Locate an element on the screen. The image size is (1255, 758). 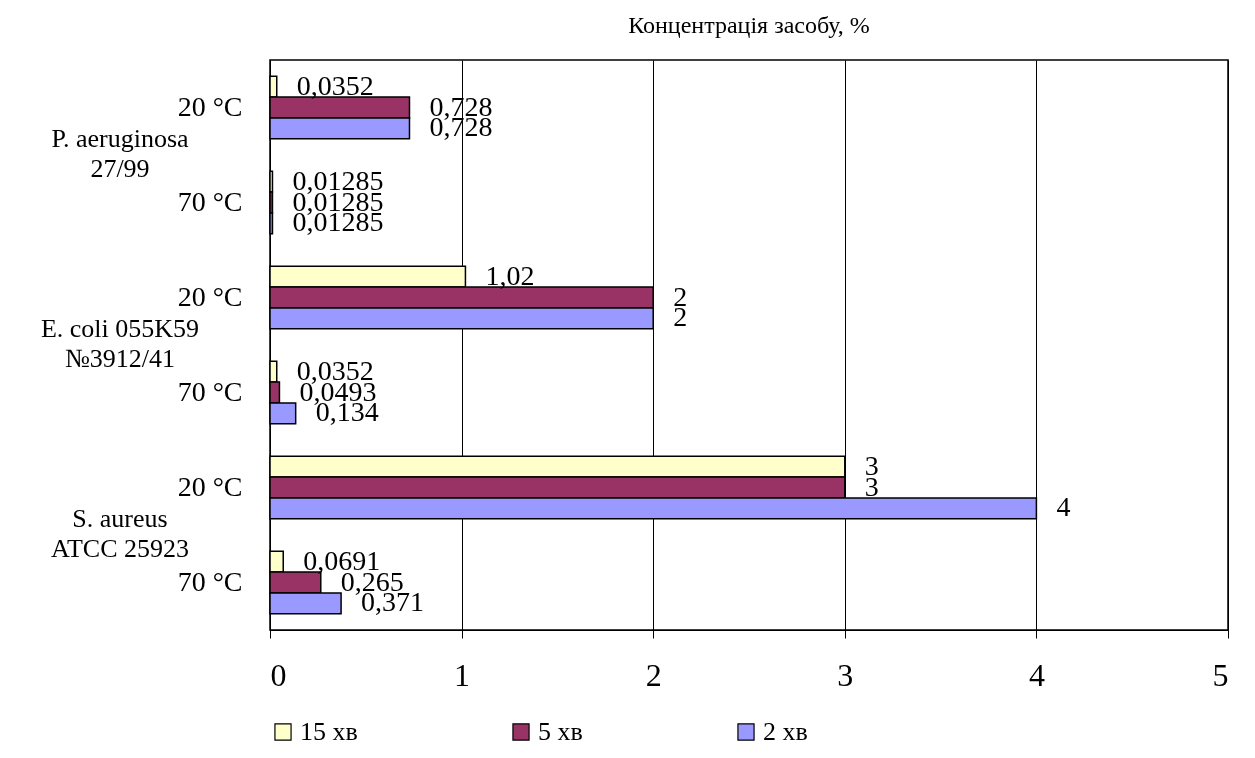
text: E. coli 055K59 №3912/41 is located at coordinates (120, 343).